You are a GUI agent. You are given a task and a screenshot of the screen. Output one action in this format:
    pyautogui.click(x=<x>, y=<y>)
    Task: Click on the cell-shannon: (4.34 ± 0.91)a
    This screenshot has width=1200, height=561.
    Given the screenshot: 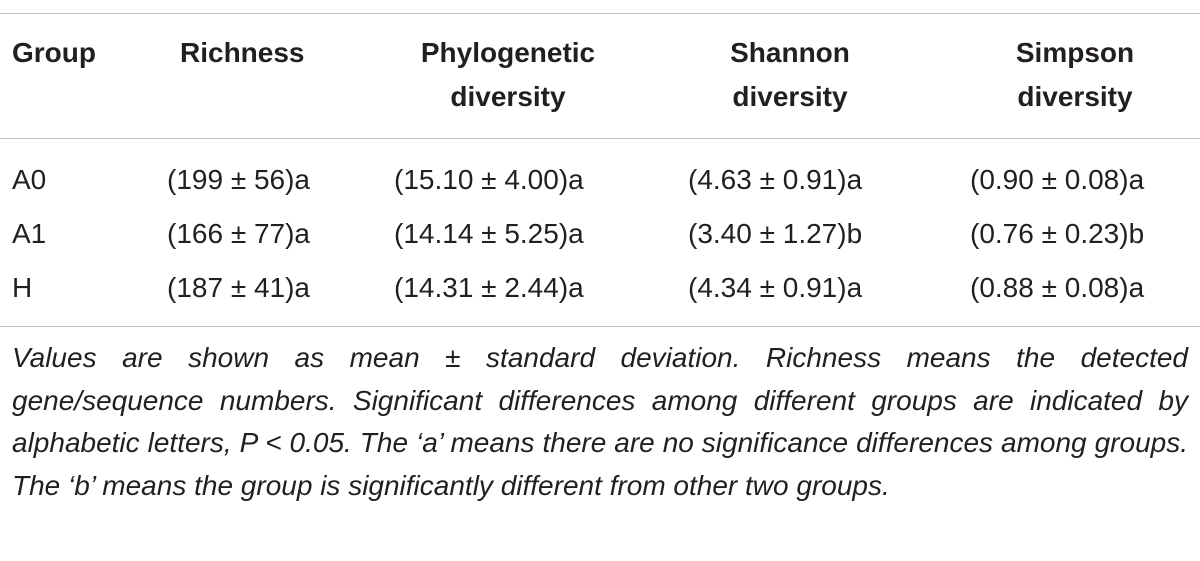 What is the action you would take?
    pyautogui.click(x=775, y=287)
    